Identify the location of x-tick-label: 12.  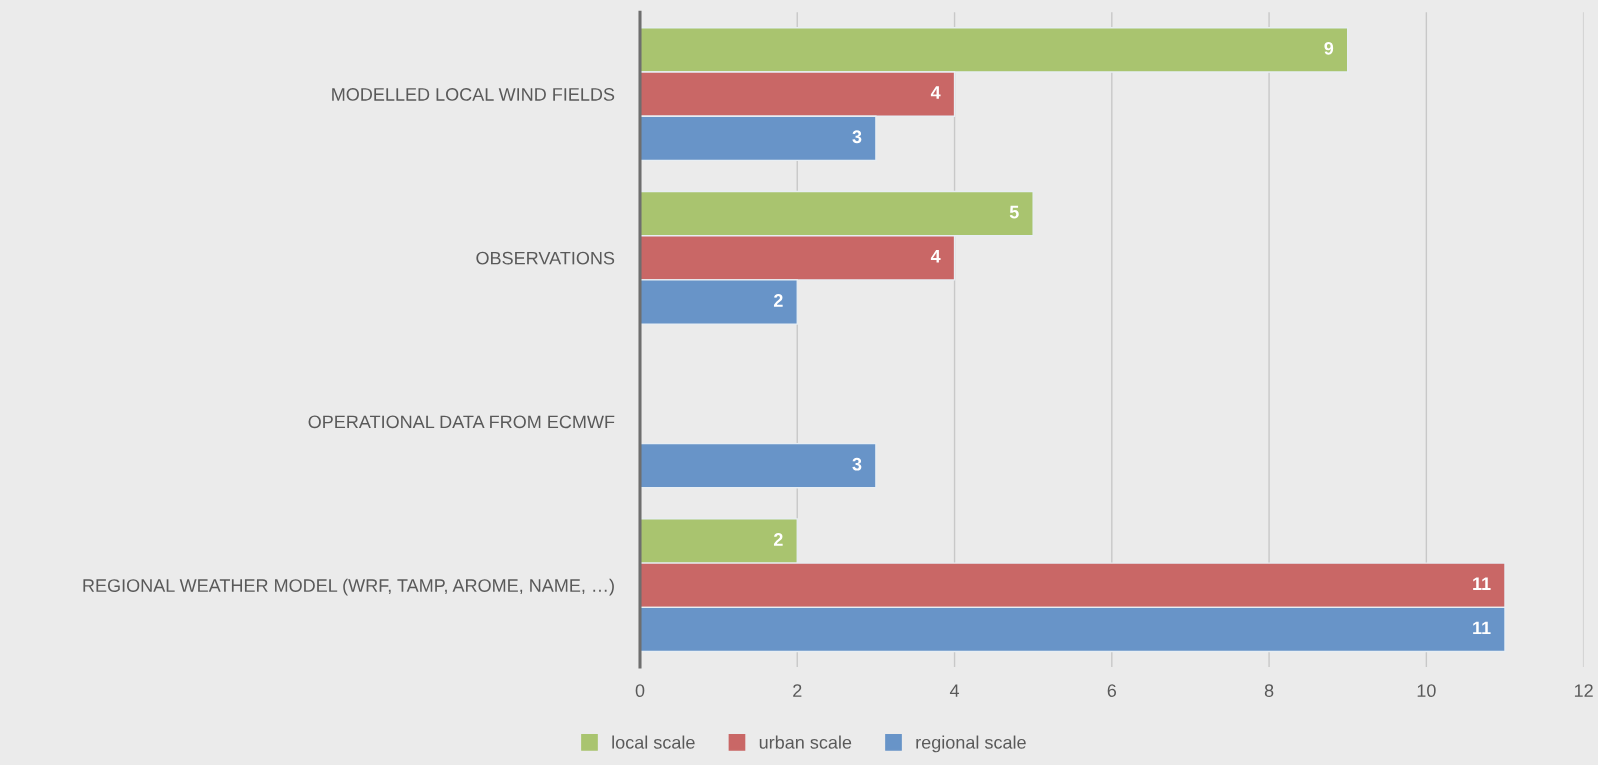
(1583, 690).